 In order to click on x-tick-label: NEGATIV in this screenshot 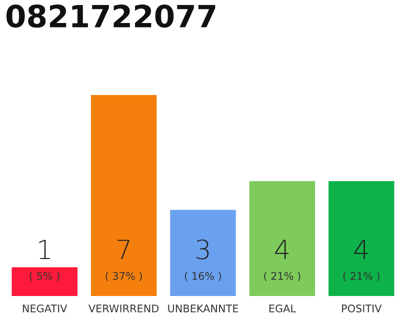, I will do `click(45, 308)`.